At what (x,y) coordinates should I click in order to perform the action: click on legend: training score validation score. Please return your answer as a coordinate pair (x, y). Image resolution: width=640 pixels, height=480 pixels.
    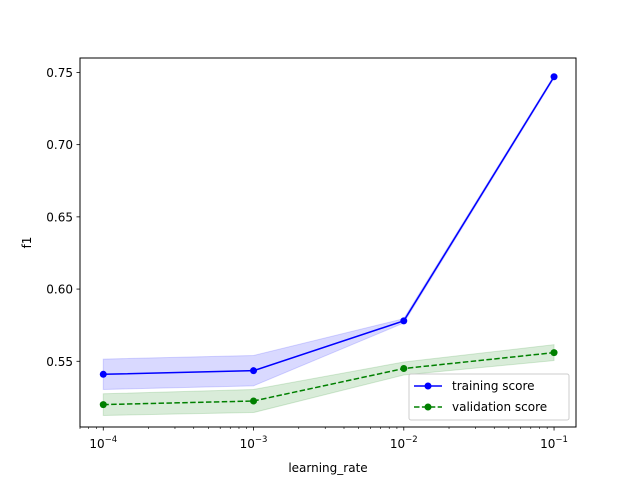
    Looking at the image, I should click on (489, 397).